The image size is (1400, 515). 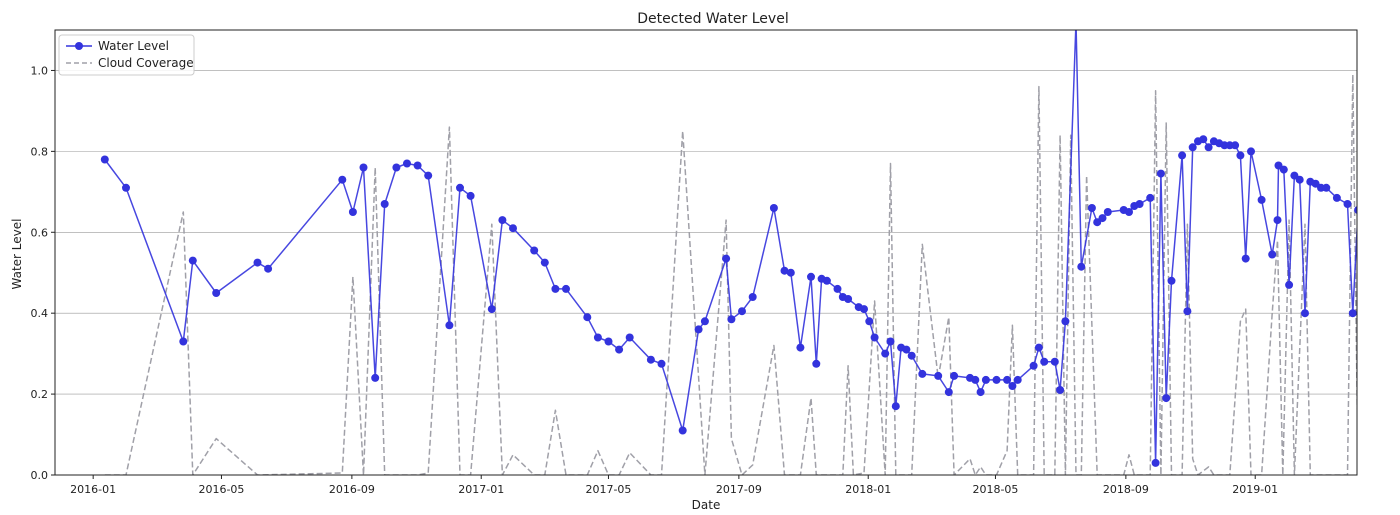 I want to click on y-tick-label: 0.6, so click(x=40, y=232).